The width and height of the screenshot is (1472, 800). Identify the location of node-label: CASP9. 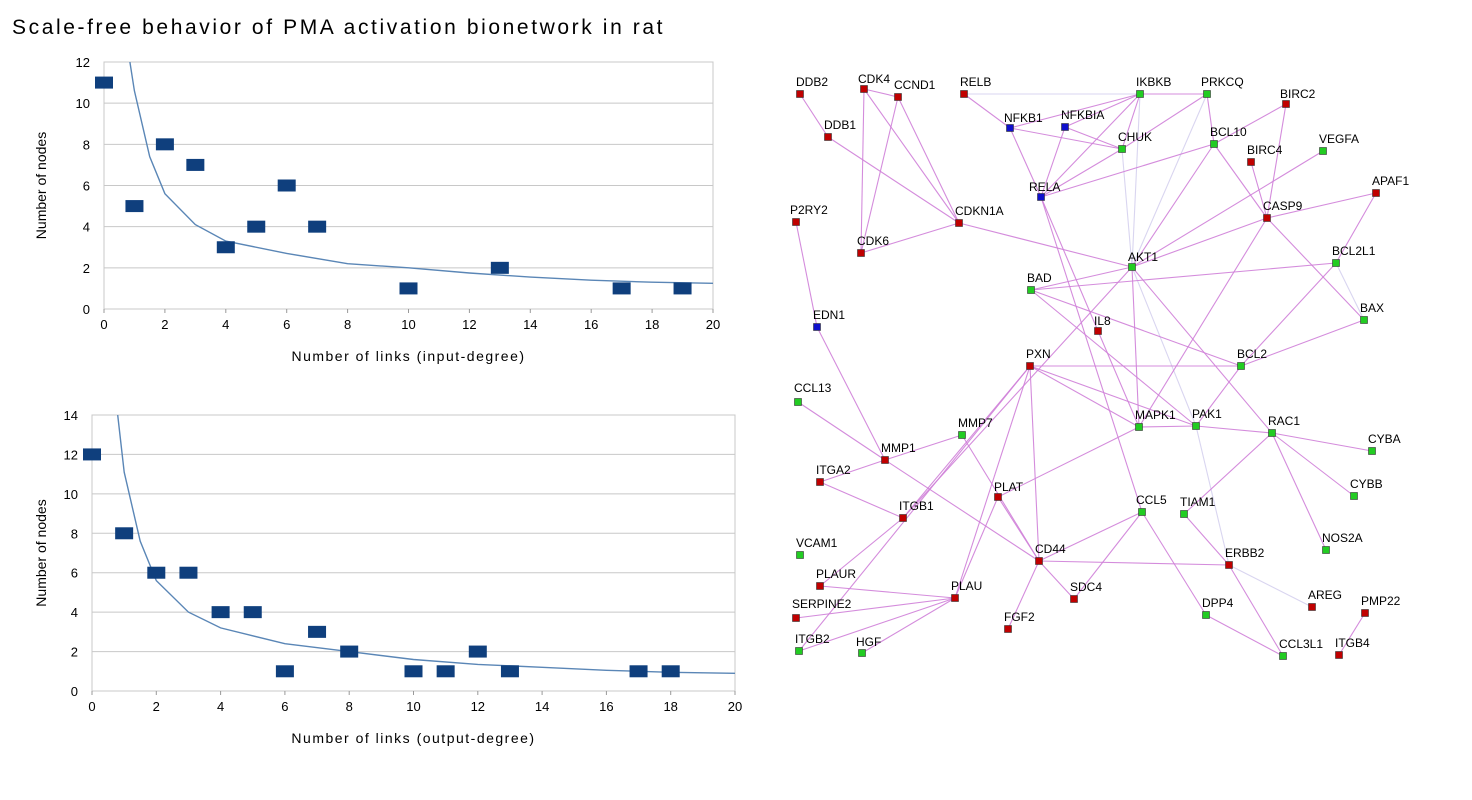
(1283, 206).